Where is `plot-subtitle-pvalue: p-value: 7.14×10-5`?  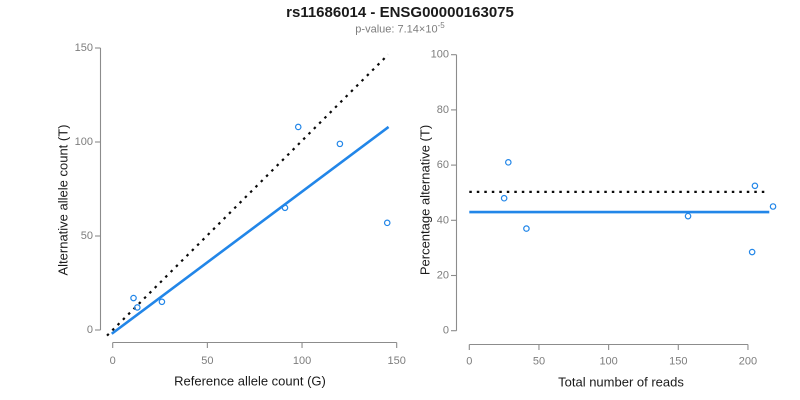
plot-subtitle-pvalue: p-value: 7.14×10-5 is located at coordinates (399, 28).